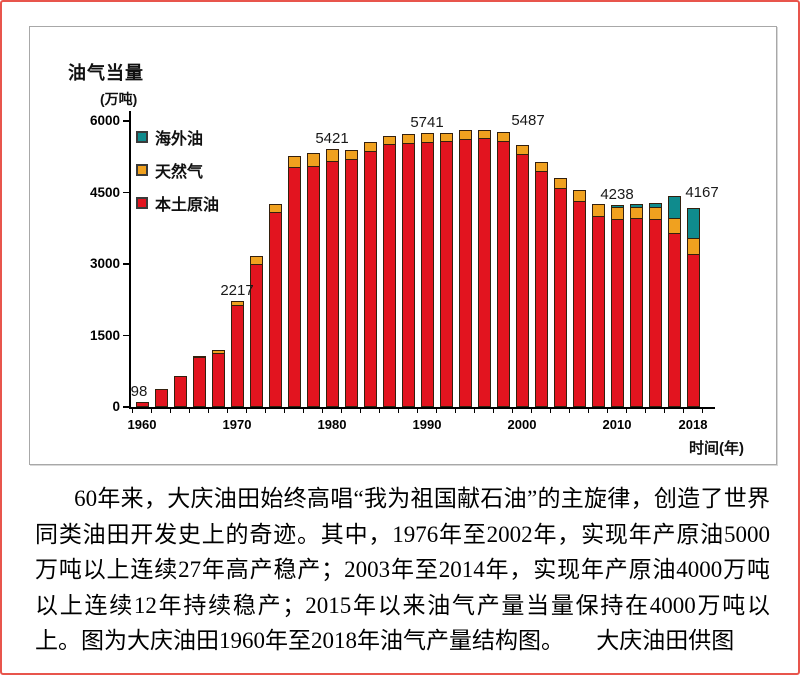 The height and width of the screenshot is (675, 800). I want to click on bar-2016, so click(674, 301).